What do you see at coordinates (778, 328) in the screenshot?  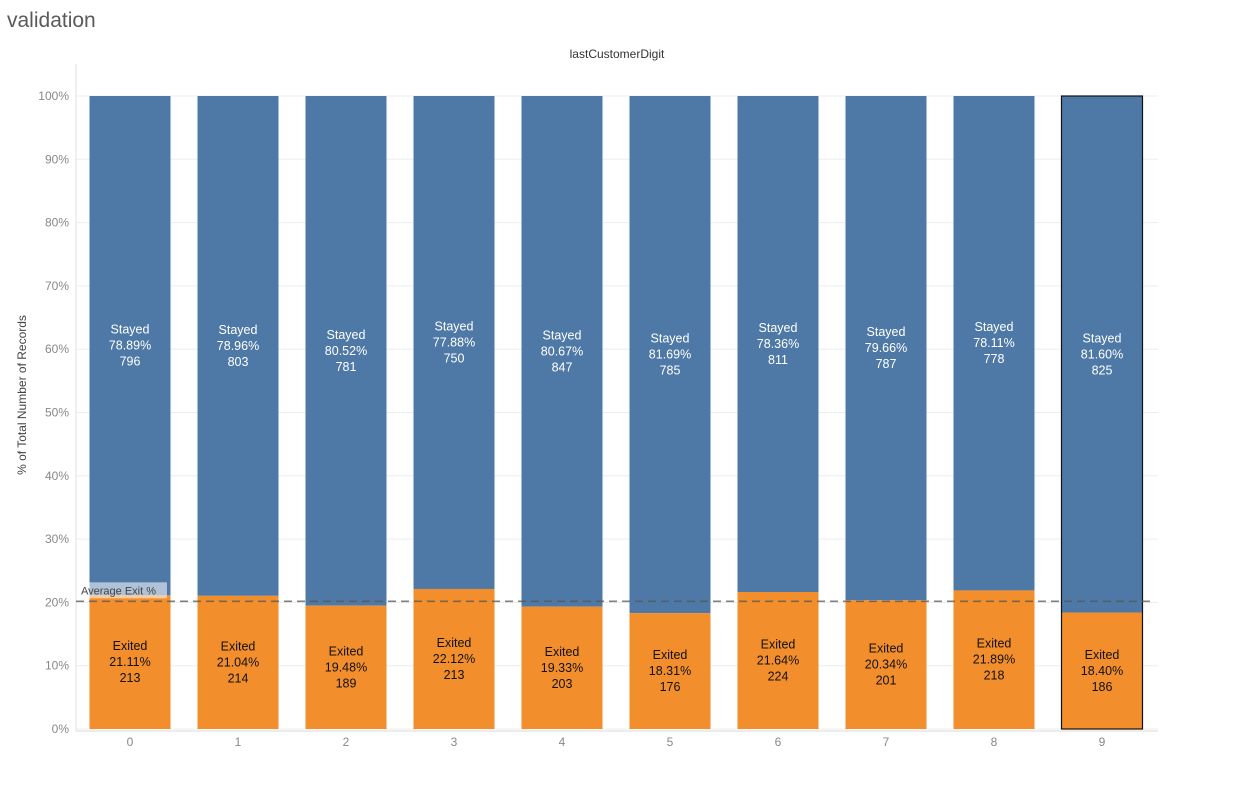 I see `stayed-label-6: Stayed` at bounding box center [778, 328].